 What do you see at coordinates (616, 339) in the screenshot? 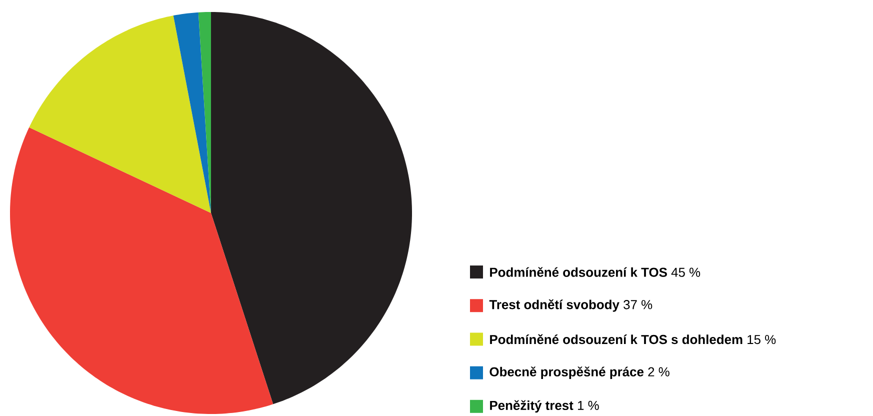
I see `legend-label: Podmíněné odsouzení k TOS s dohledem` at bounding box center [616, 339].